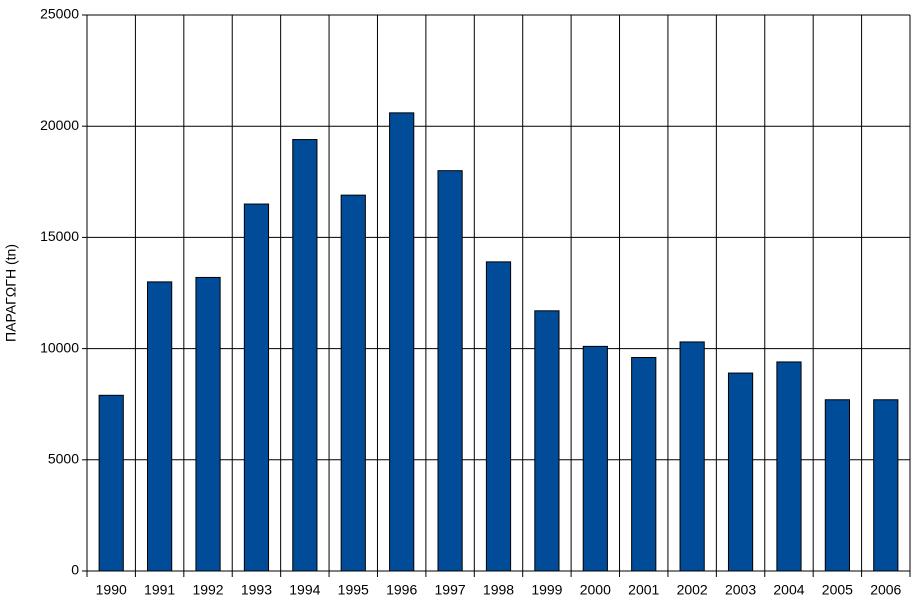 The height and width of the screenshot is (608, 913). What do you see at coordinates (63, 459) in the screenshot?
I see `y-tick-label: 5000` at bounding box center [63, 459].